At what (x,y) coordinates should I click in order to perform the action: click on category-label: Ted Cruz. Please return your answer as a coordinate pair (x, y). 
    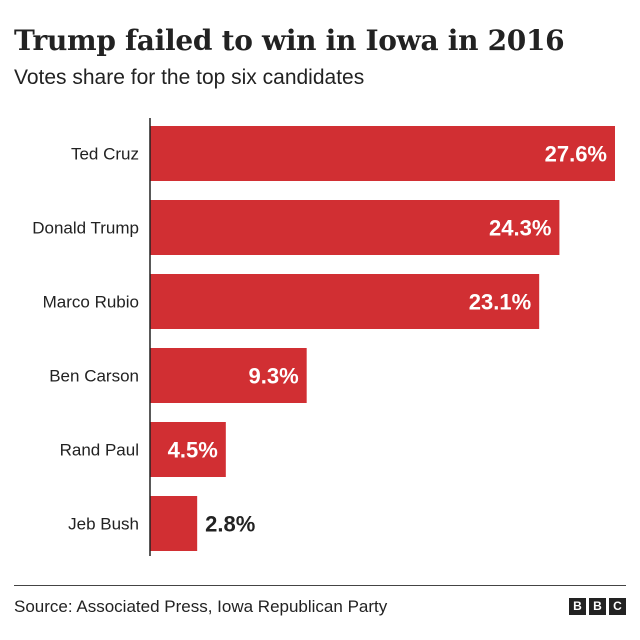
    Looking at the image, I should click on (105, 154).